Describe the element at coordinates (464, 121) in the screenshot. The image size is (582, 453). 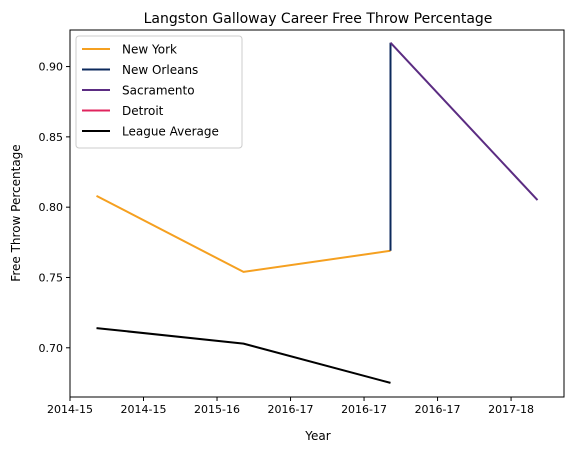
I see `series-line-sacramento` at that location.